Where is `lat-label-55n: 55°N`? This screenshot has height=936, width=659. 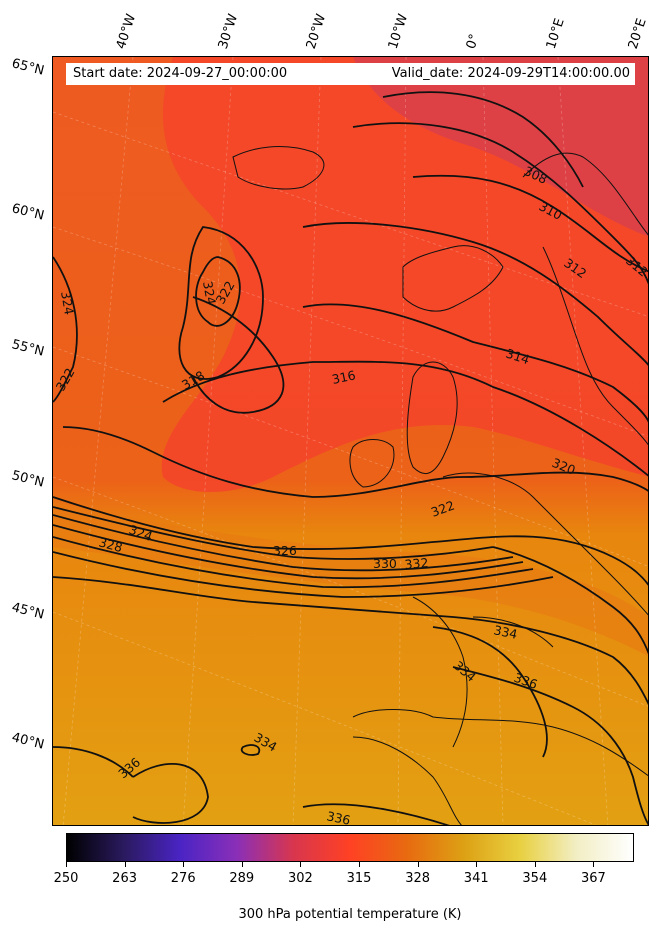 lat-label-55n: 55°N is located at coordinates (28, 348).